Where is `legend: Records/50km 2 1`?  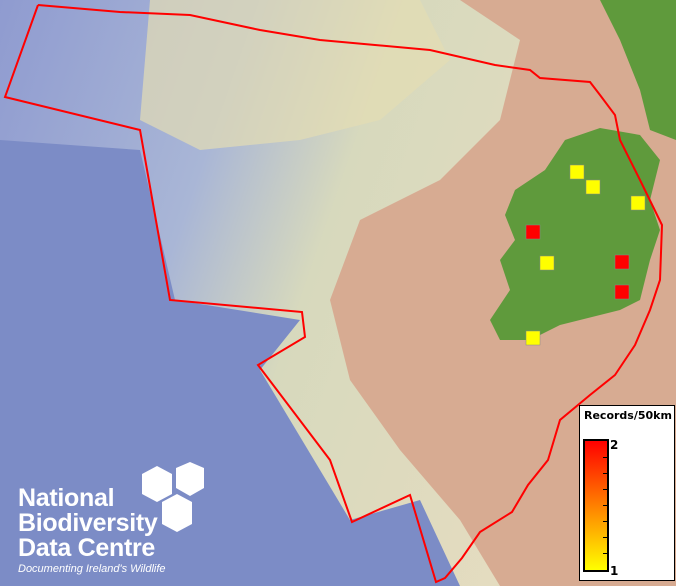 legend: Records/50km 2 1 is located at coordinates (627, 493).